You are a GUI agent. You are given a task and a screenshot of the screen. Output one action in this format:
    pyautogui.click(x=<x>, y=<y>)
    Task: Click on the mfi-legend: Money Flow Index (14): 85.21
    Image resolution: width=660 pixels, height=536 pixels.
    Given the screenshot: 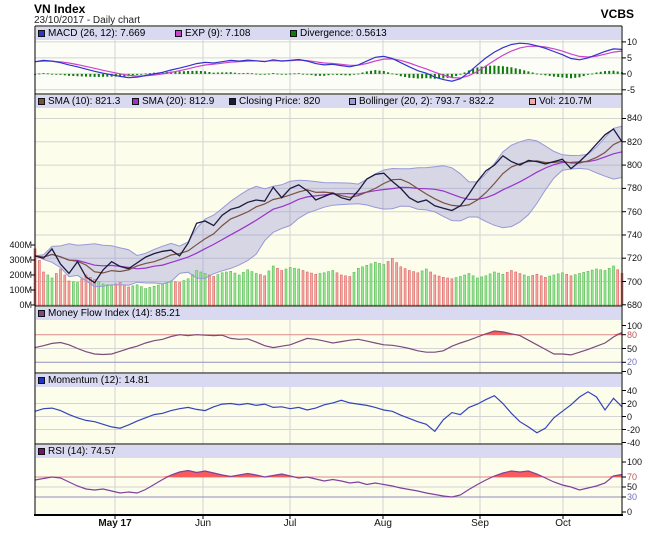 What is the action you would take?
    pyautogui.click(x=328, y=313)
    